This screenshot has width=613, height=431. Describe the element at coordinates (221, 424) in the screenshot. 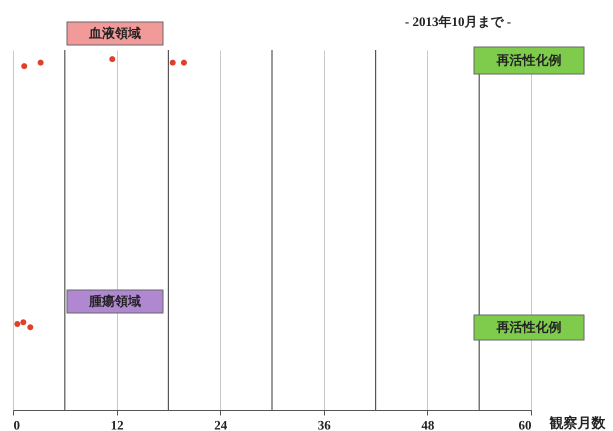

I see `x-tick-label: 24` at that location.